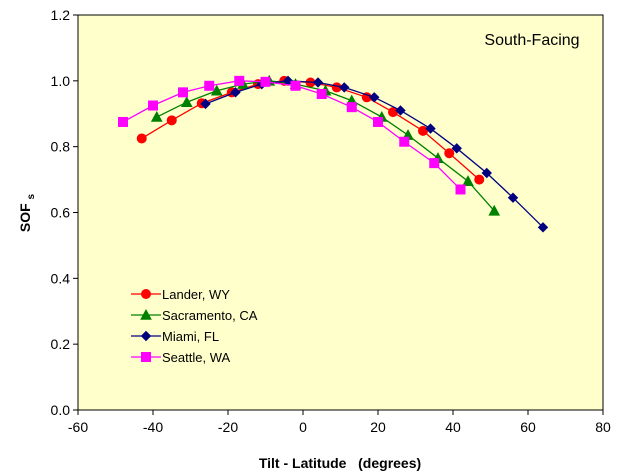  I want to click on x-tick-label: 60, so click(528, 427).